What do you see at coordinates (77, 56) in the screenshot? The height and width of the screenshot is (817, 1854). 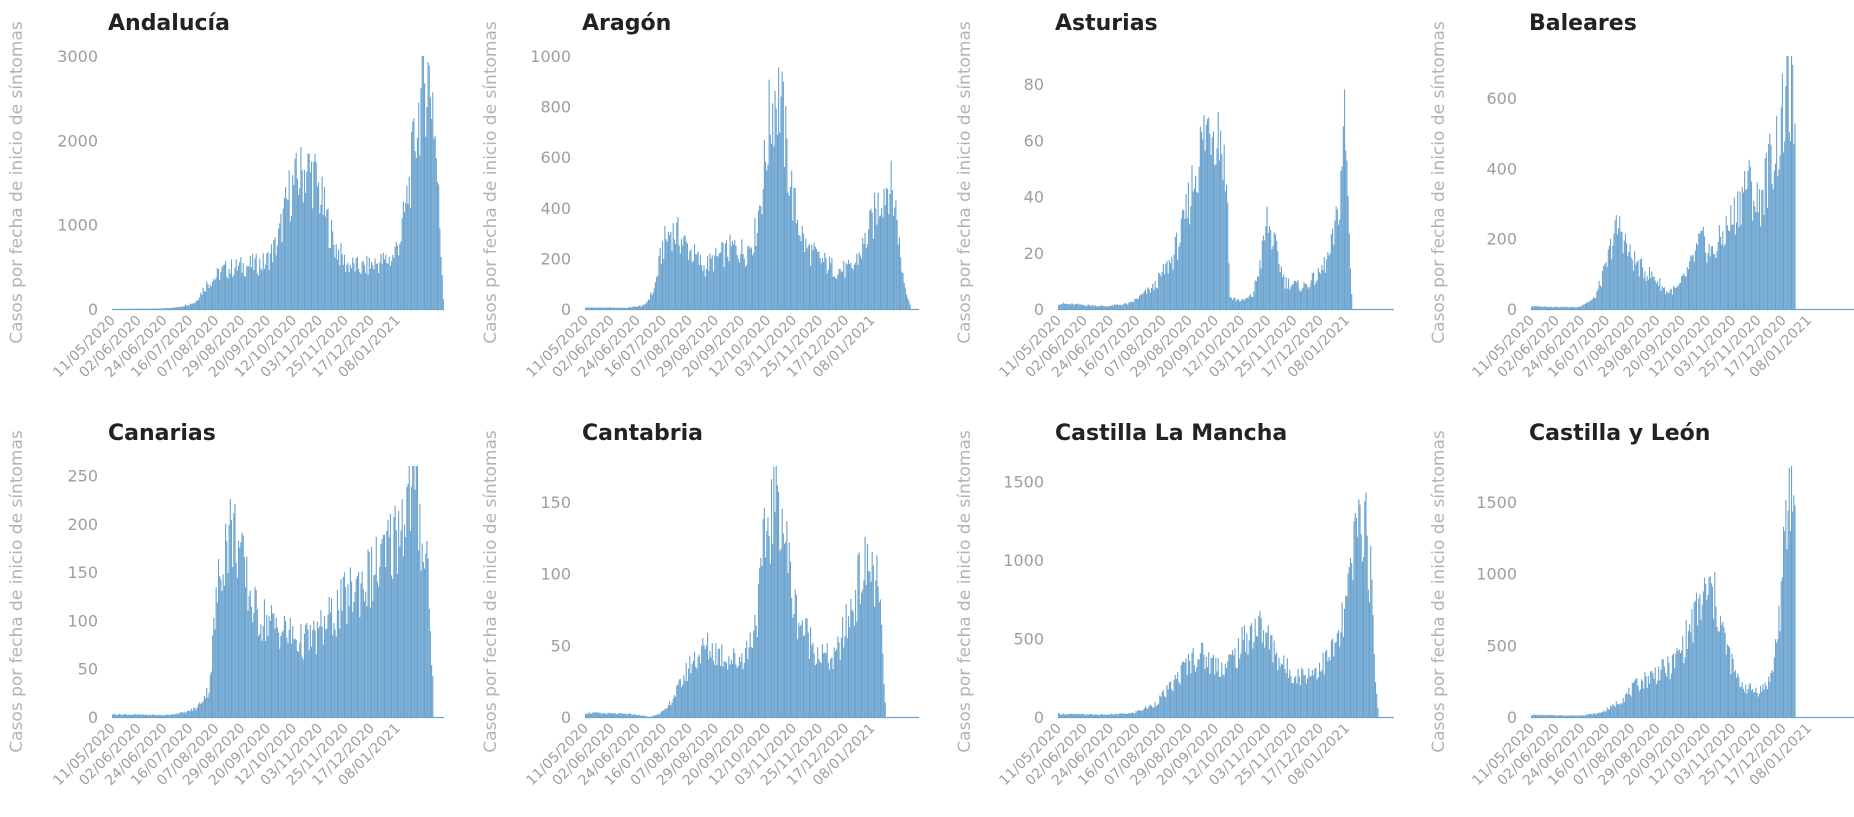 I see `y-tick-label: 3000` at bounding box center [77, 56].